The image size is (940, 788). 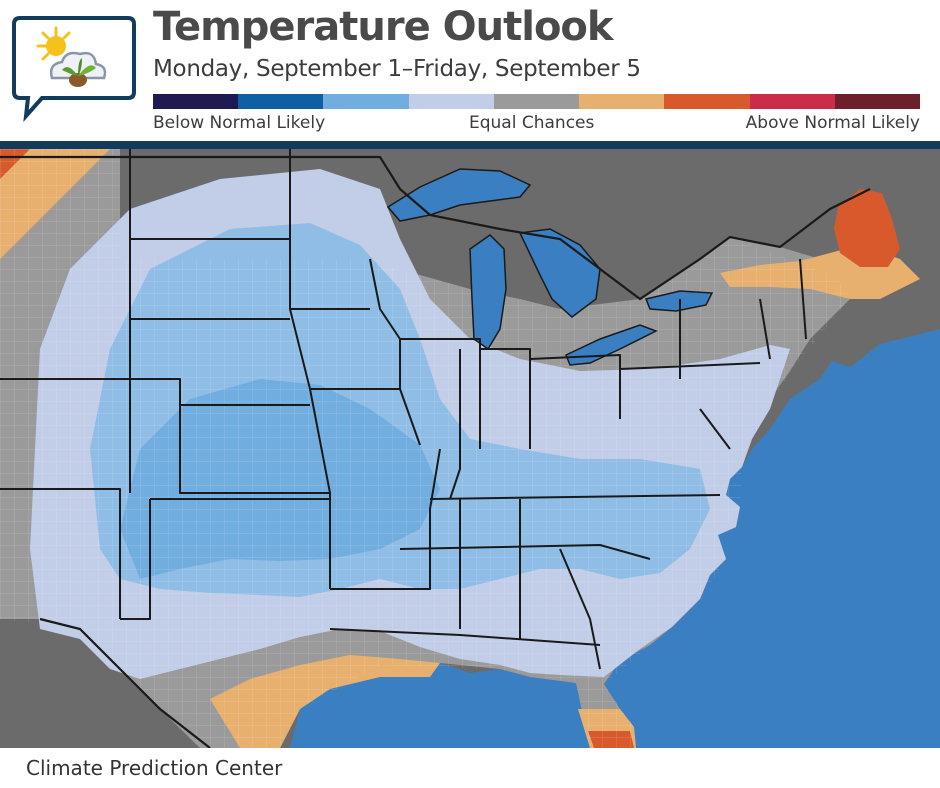 I want to click on weather-sprout-logo-icon, so click(x=74, y=69).